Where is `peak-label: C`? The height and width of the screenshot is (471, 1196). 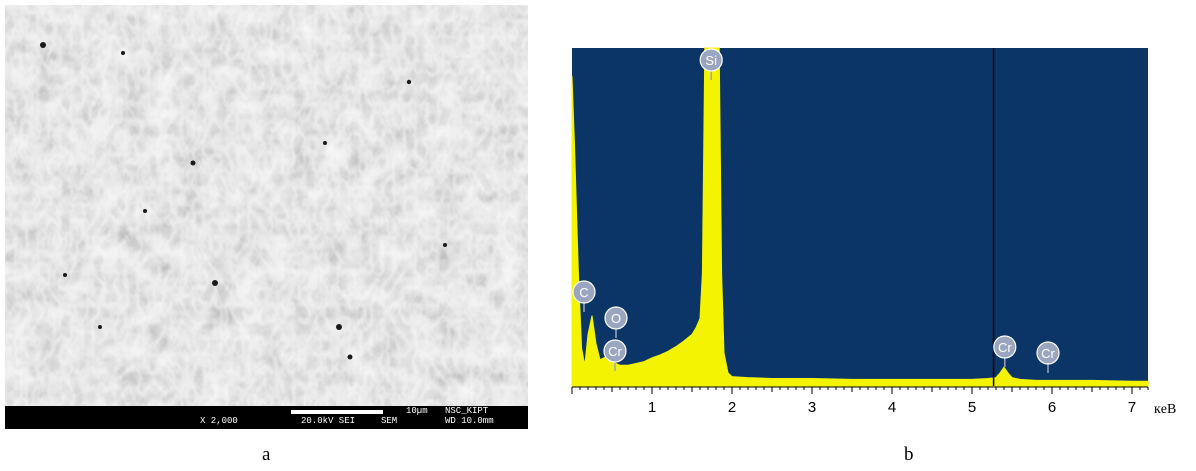 peak-label: C is located at coordinates (583, 292).